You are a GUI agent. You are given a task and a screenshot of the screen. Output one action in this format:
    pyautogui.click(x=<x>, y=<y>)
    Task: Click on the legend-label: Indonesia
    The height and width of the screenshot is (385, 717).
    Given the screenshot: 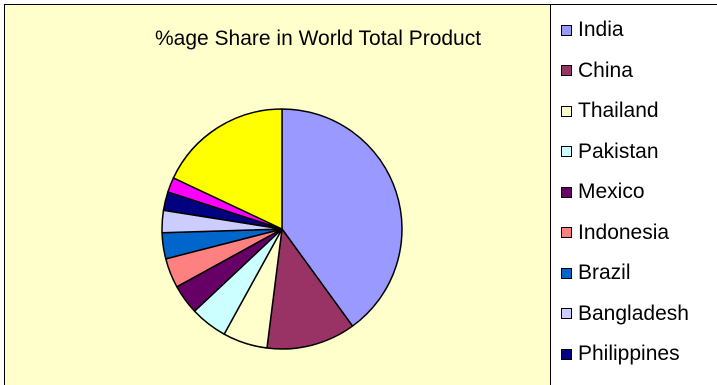 What is the action you would take?
    pyautogui.click(x=624, y=232)
    